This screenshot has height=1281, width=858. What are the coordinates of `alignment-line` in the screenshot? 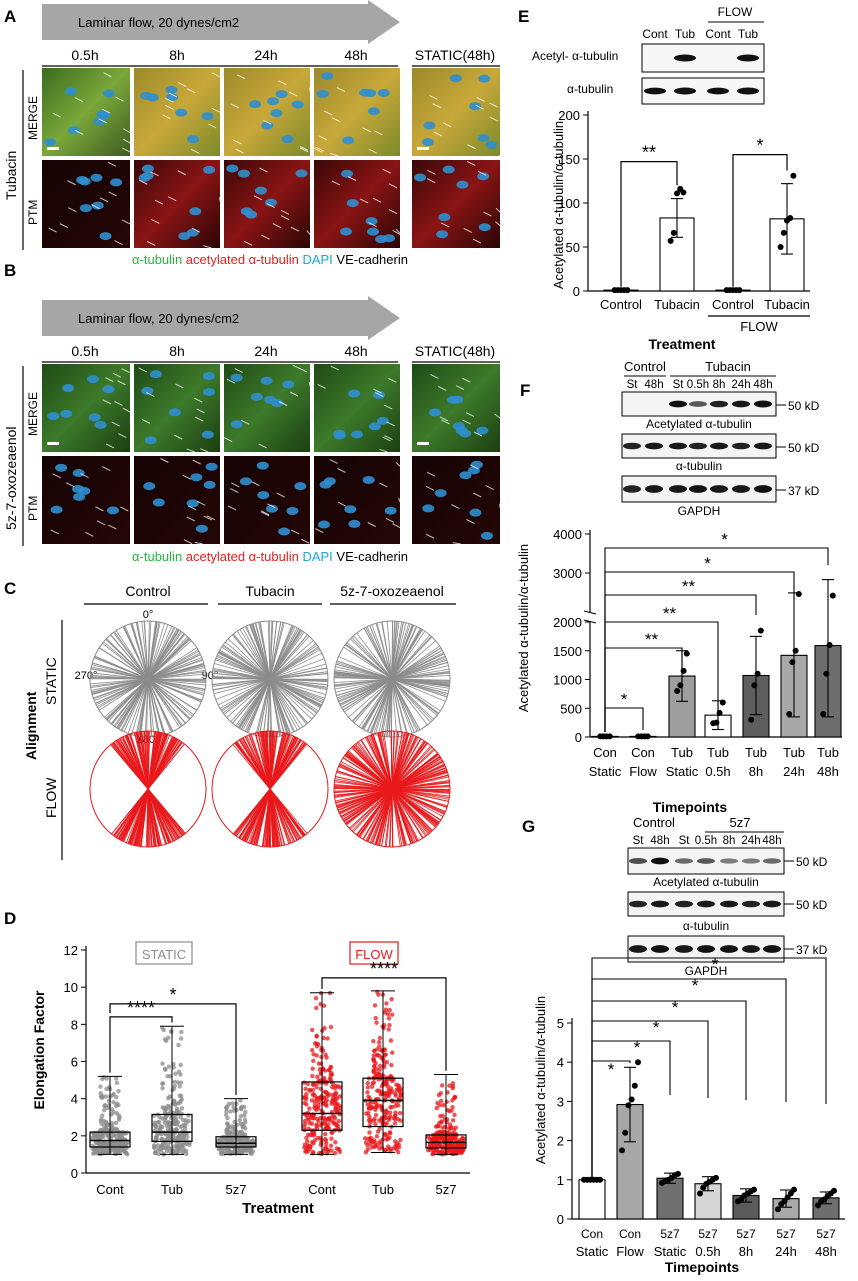 It's located at (392, 789).